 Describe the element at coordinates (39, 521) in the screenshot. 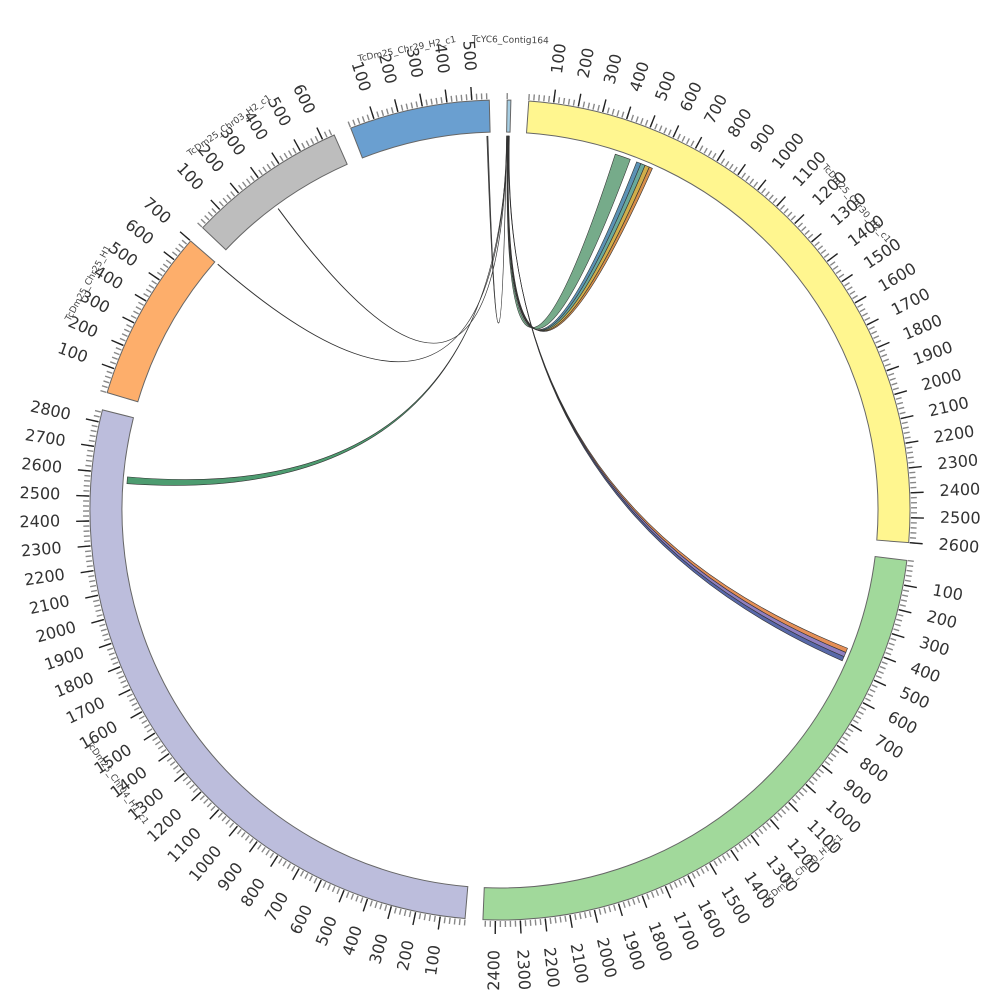

I see `tick-label: 2400` at that location.